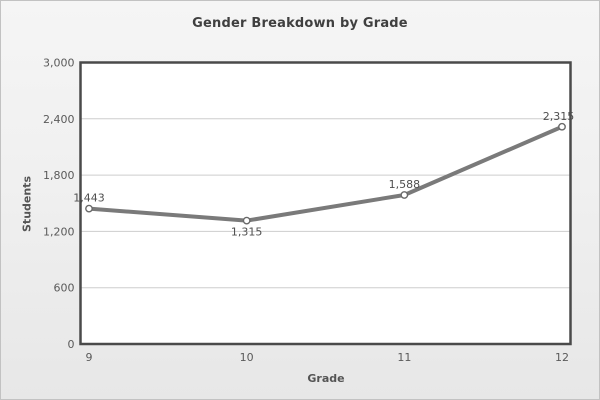 Image resolution: width=600 pixels, height=400 pixels. What do you see at coordinates (71, 344) in the screenshot?
I see `y-tick-label: 0` at bounding box center [71, 344].